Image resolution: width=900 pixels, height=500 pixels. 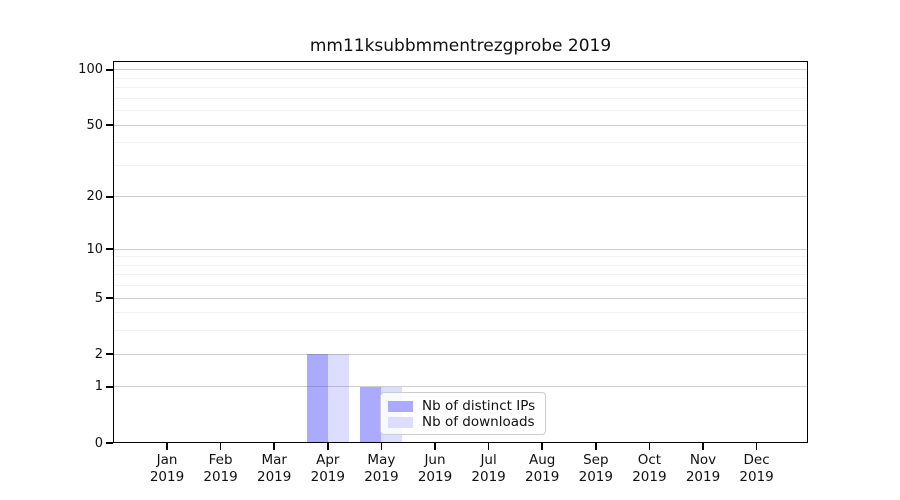 I want to click on legend-label-0: Nb of distinct IPs, so click(x=479, y=406).